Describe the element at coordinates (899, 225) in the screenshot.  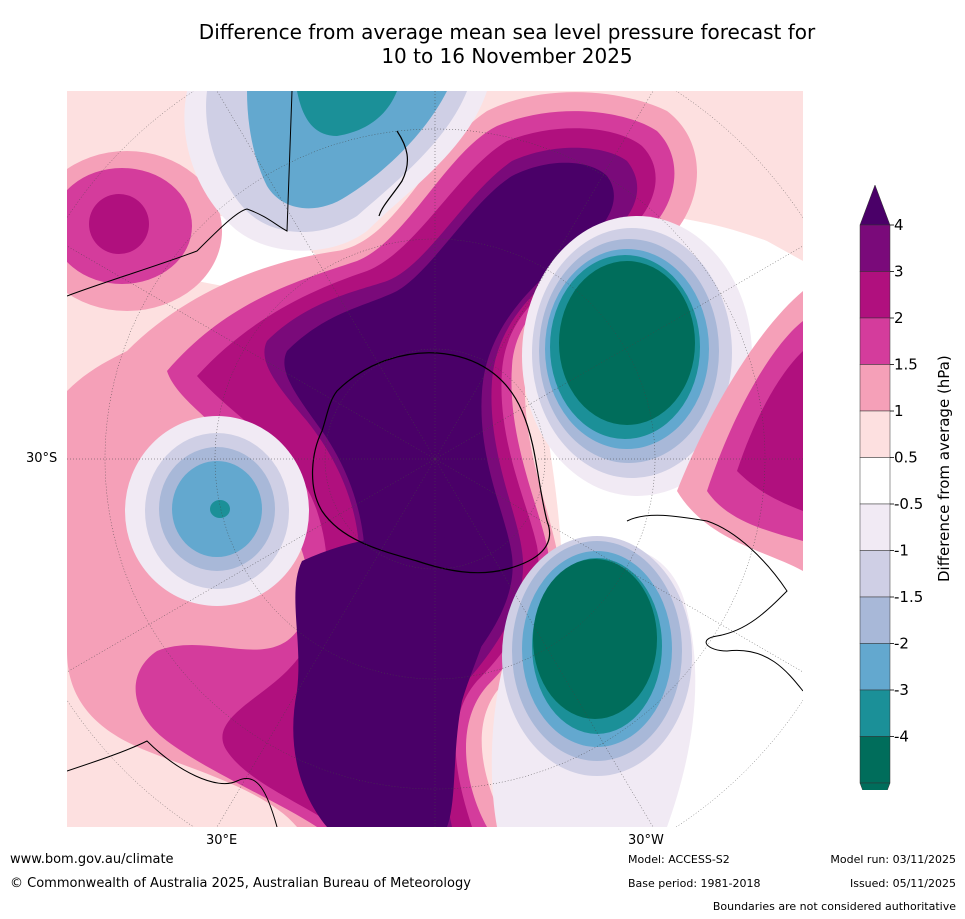
I see `colorbar-tick-label: 4` at that location.